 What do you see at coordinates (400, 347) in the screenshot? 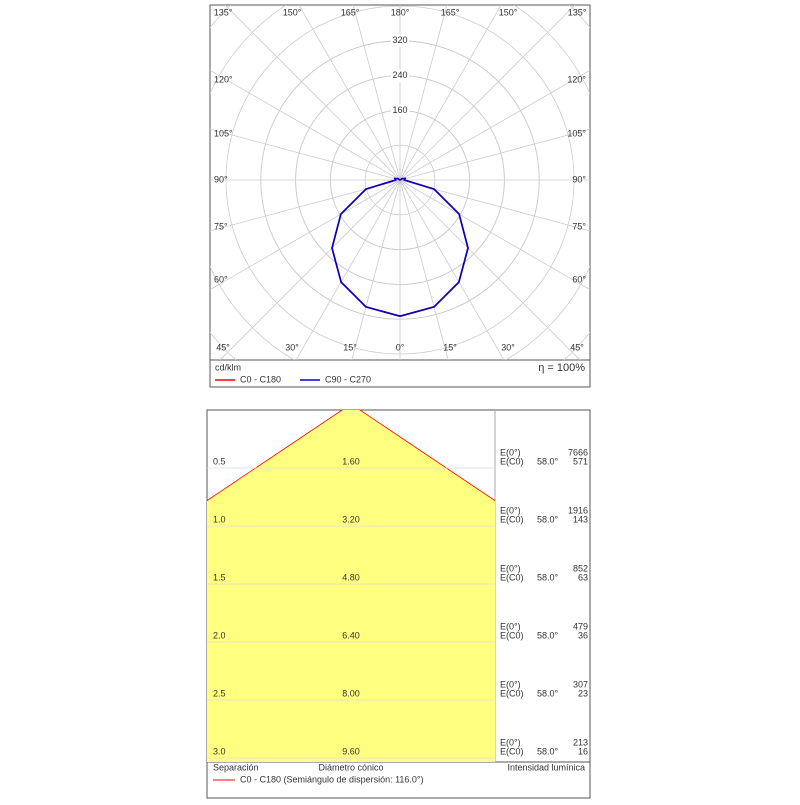
I see `angle-label: 0°` at bounding box center [400, 347].